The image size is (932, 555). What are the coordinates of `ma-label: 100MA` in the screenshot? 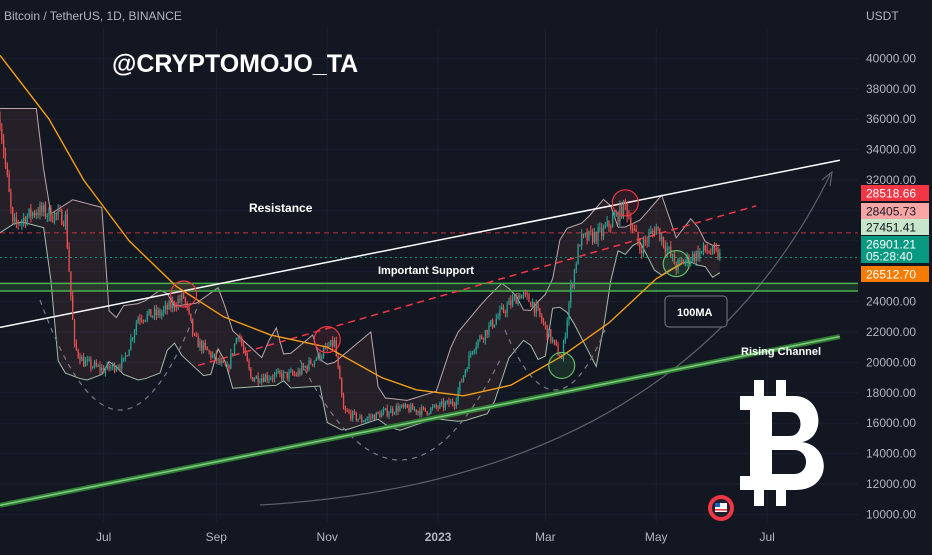 It's located at (695, 313).